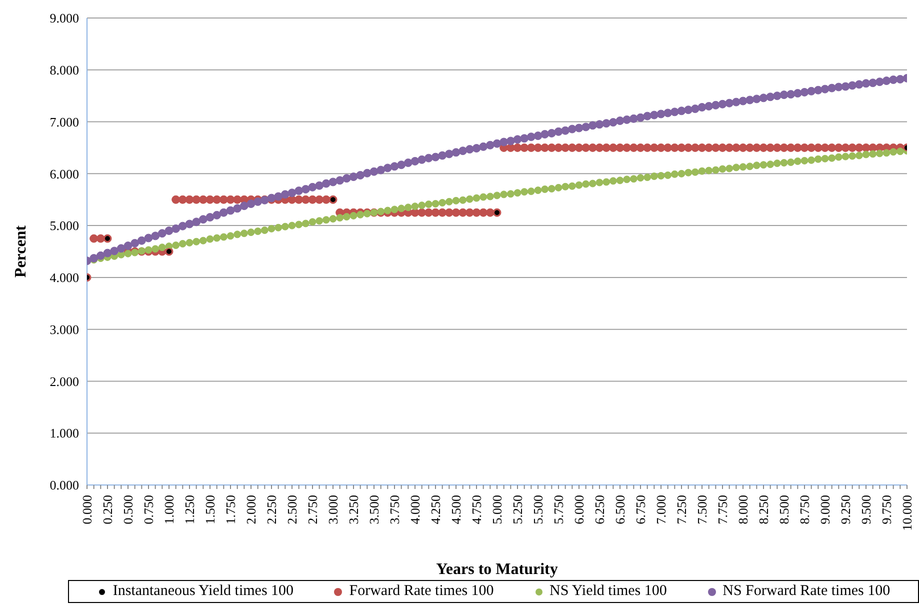  I want to click on x-tick-label: 1.750, so click(230, 509).